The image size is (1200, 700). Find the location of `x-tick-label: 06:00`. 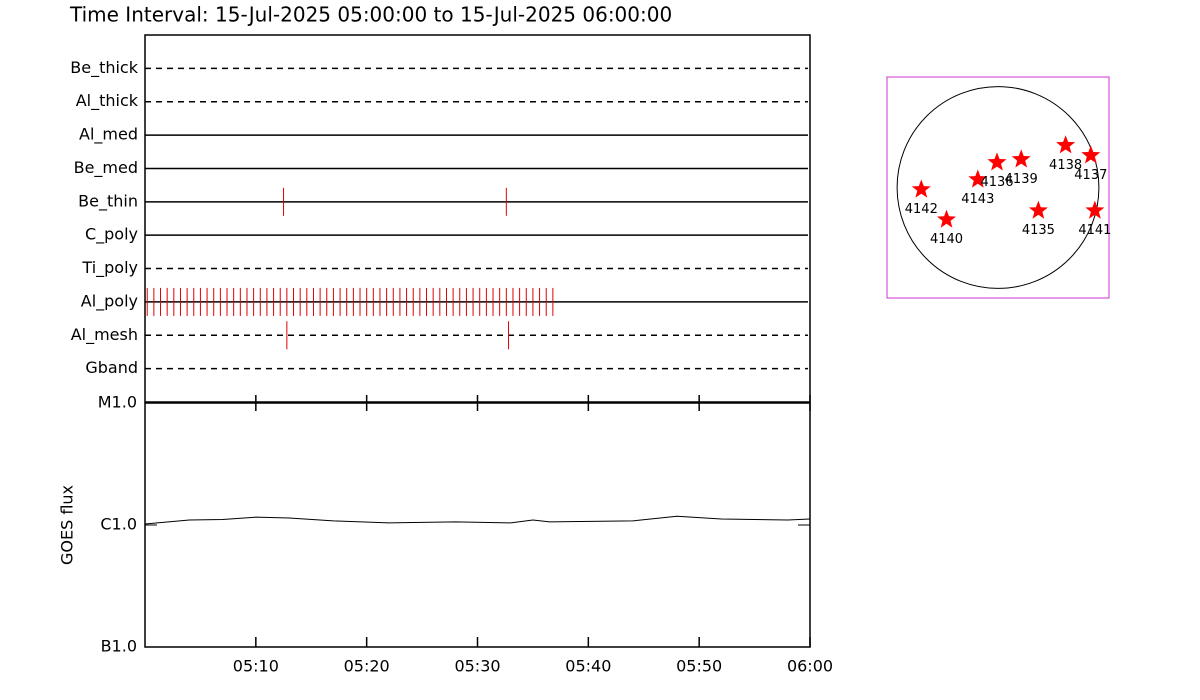

x-tick-label: 06:00 is located at coordinates (810, 666).